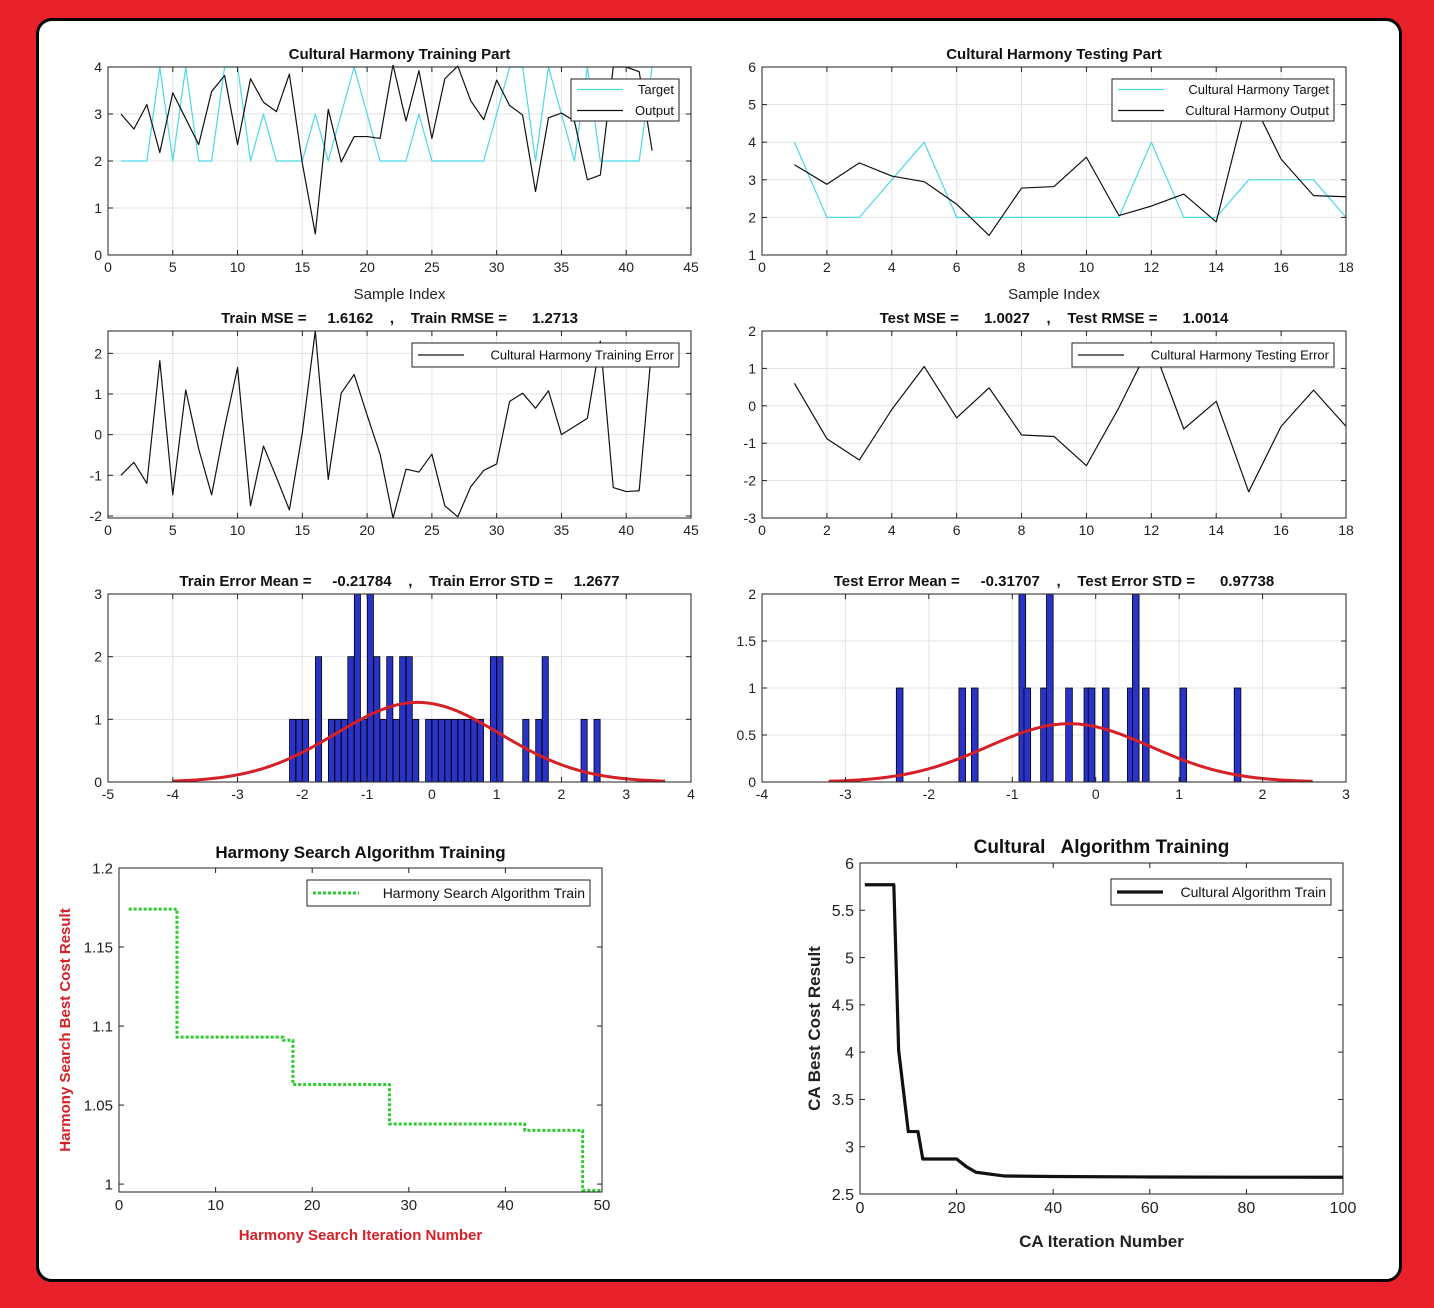 This screenshot has width=1434, height=1308. Describe the element at coordinates (654, 110) in the screenshot. I see `legend-label-output: Output` at that location.